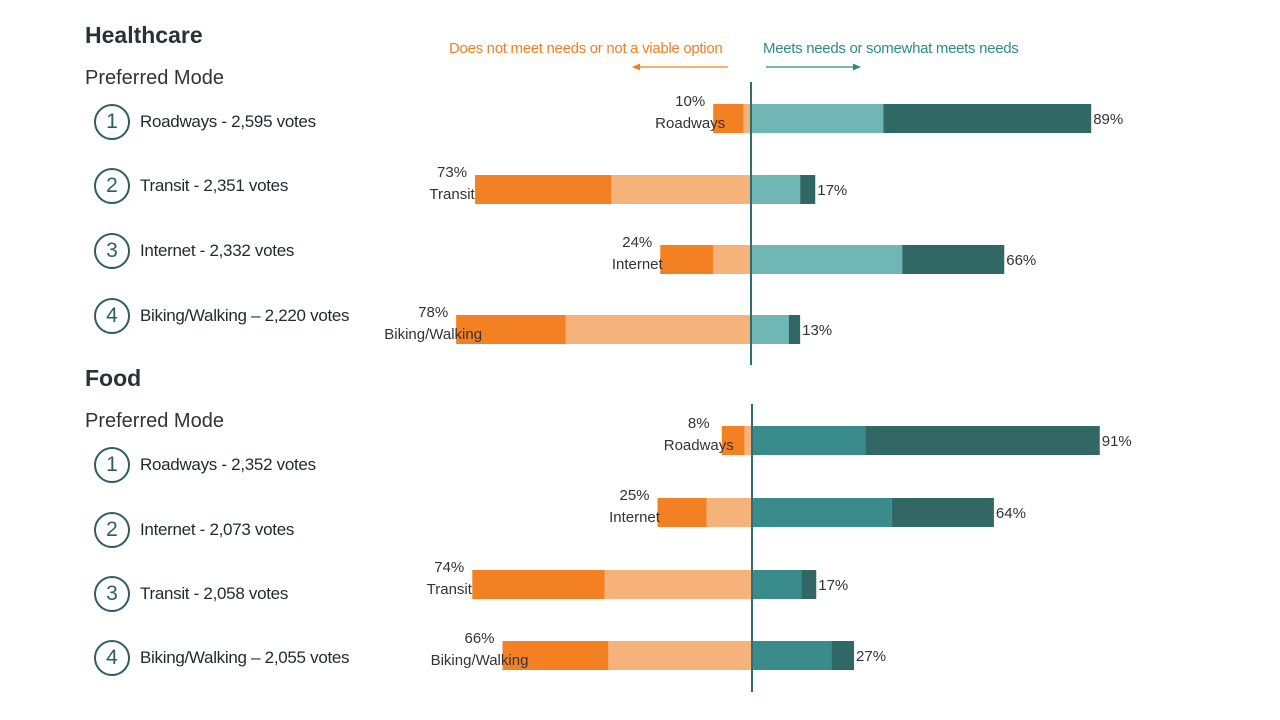 This screenshot has height=720, width=1280. What do you see at coordinates (637, 242) in the screenshot?
I see `data-label-negative: 24%` at bounding box center [637, 242].